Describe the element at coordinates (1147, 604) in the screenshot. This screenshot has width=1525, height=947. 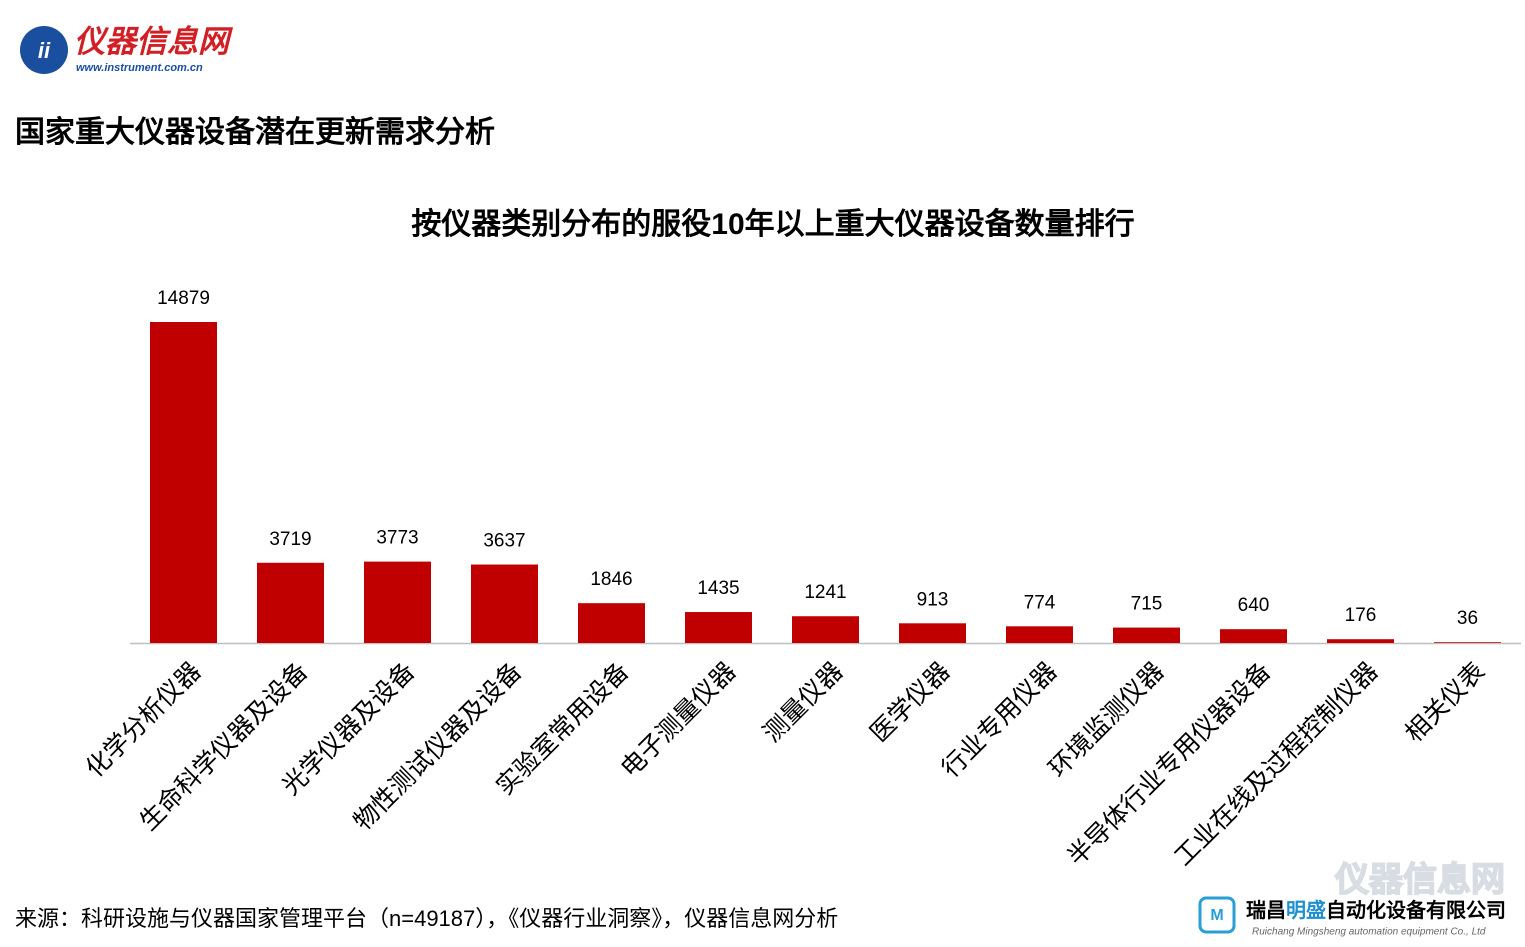
I see `value-label: 715` at that location.